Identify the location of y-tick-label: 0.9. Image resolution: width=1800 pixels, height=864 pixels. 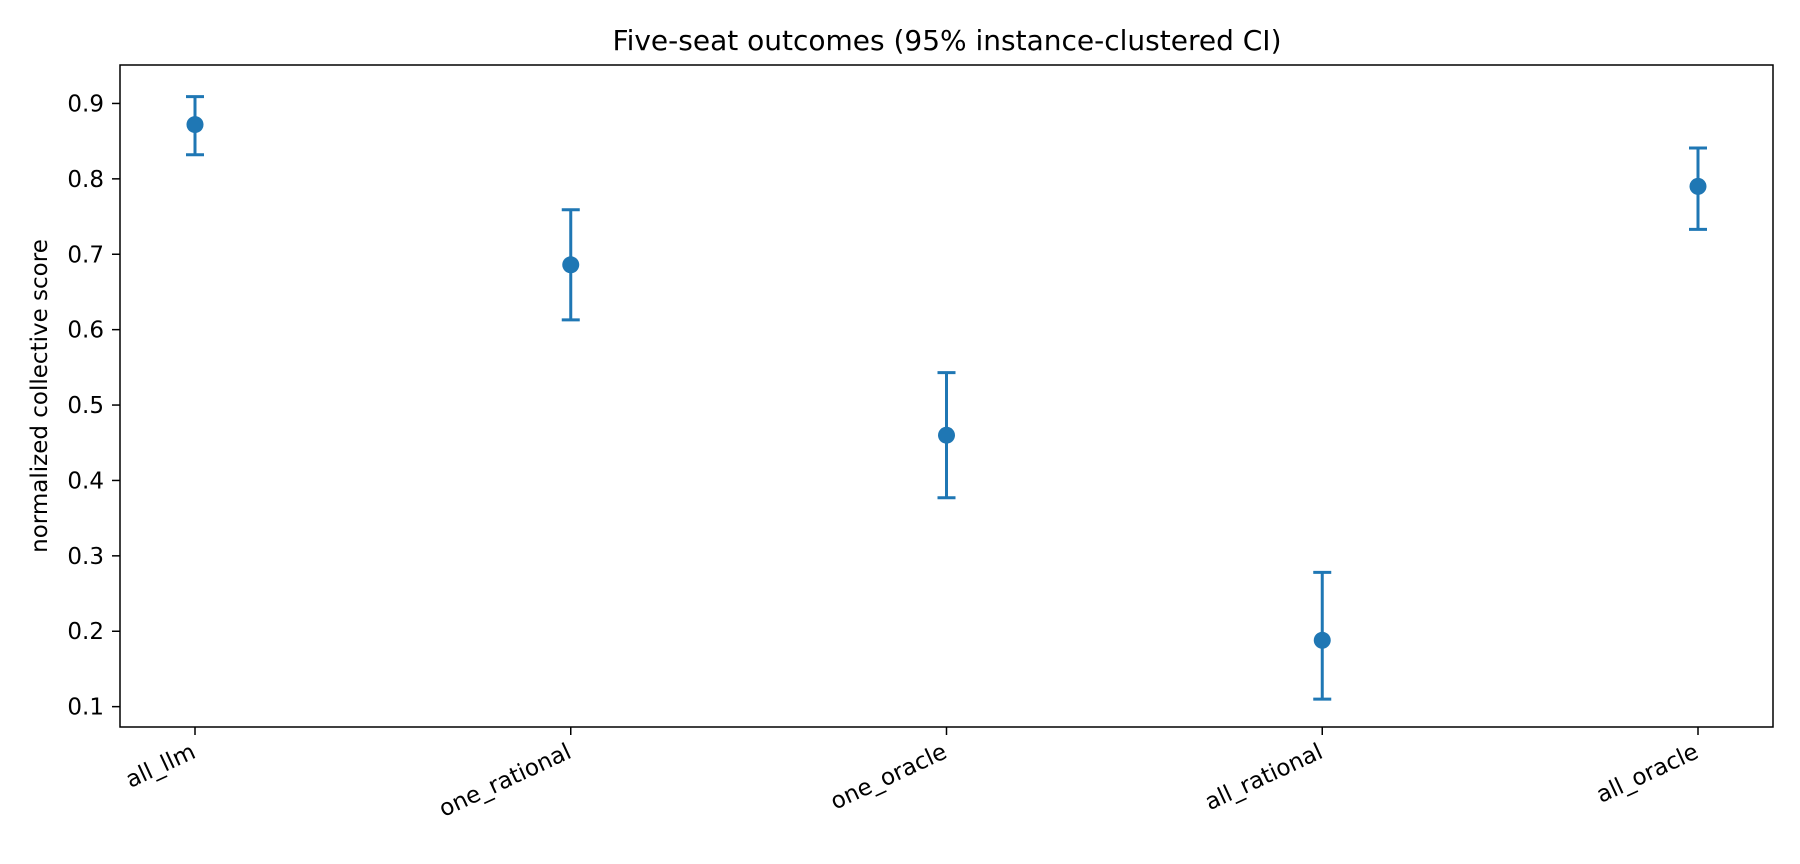
(85, 104).